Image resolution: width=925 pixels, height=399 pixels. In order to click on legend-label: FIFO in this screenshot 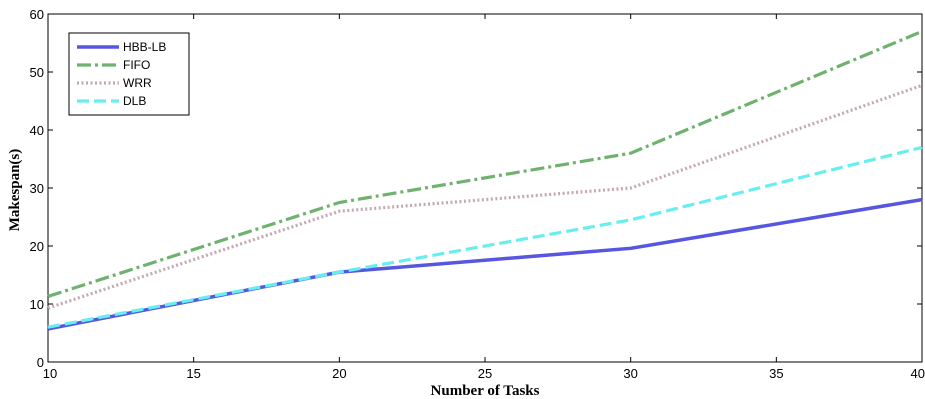, I will do `click(136, 65)`.